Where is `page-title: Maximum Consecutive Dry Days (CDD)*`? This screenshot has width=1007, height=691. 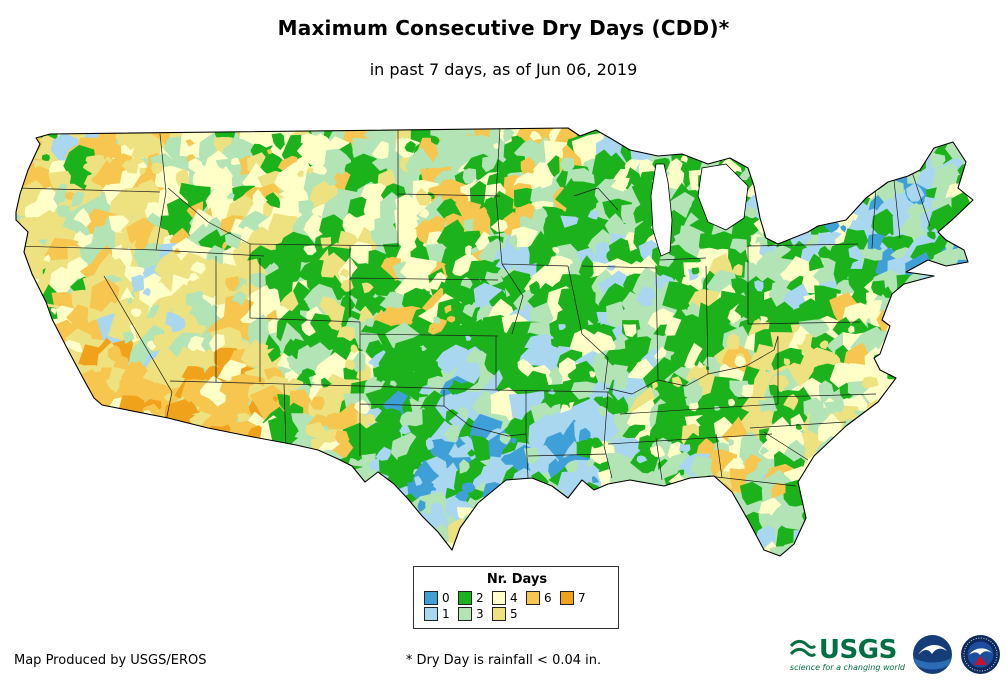
page-title: Maximum Consecutive Dry Days (CDD)* is located at coordinates (503, 28).